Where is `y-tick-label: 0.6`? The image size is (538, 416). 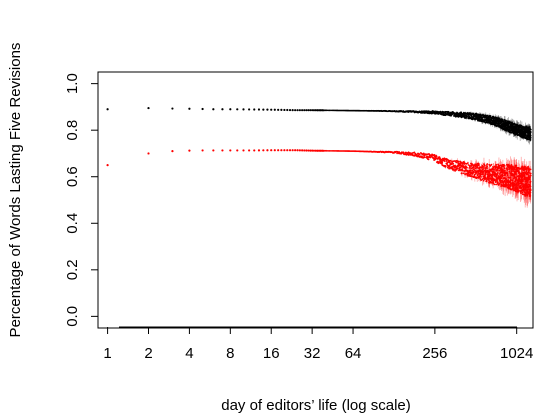 y-tick-label: 0.6 is located at coordinates (72, 176).